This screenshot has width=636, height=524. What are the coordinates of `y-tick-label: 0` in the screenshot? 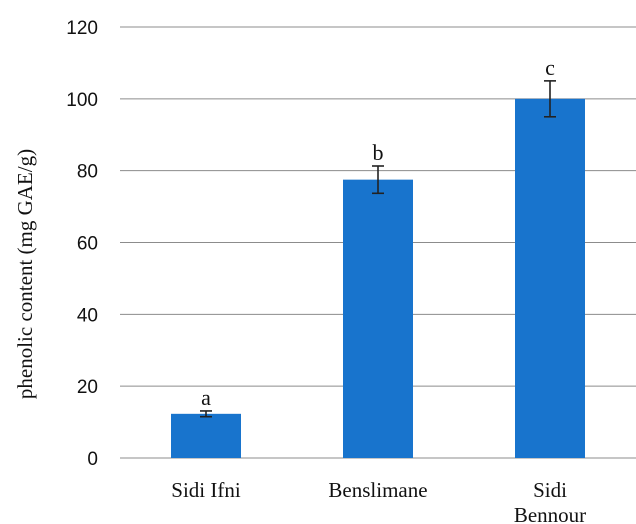 It's located at (92, 459).